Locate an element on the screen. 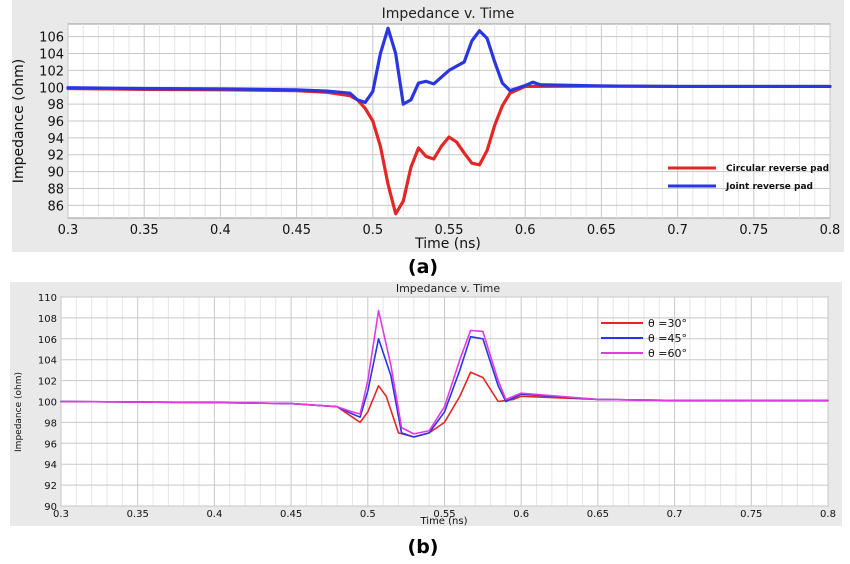  legend-label-theta-30: θ =30° is located at coordinates (667, 323).